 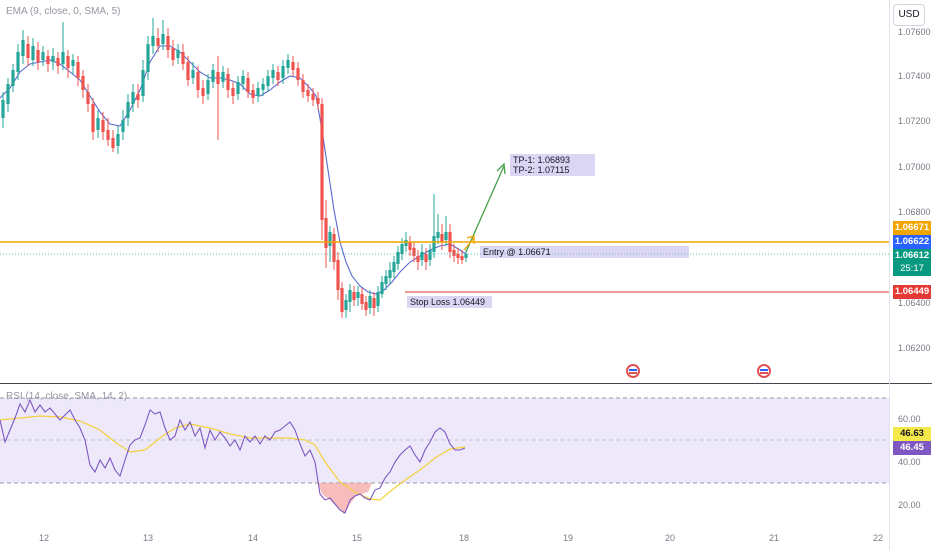 I want to click on rsi-axis-label: 40.00, so click(x=909, y=462).